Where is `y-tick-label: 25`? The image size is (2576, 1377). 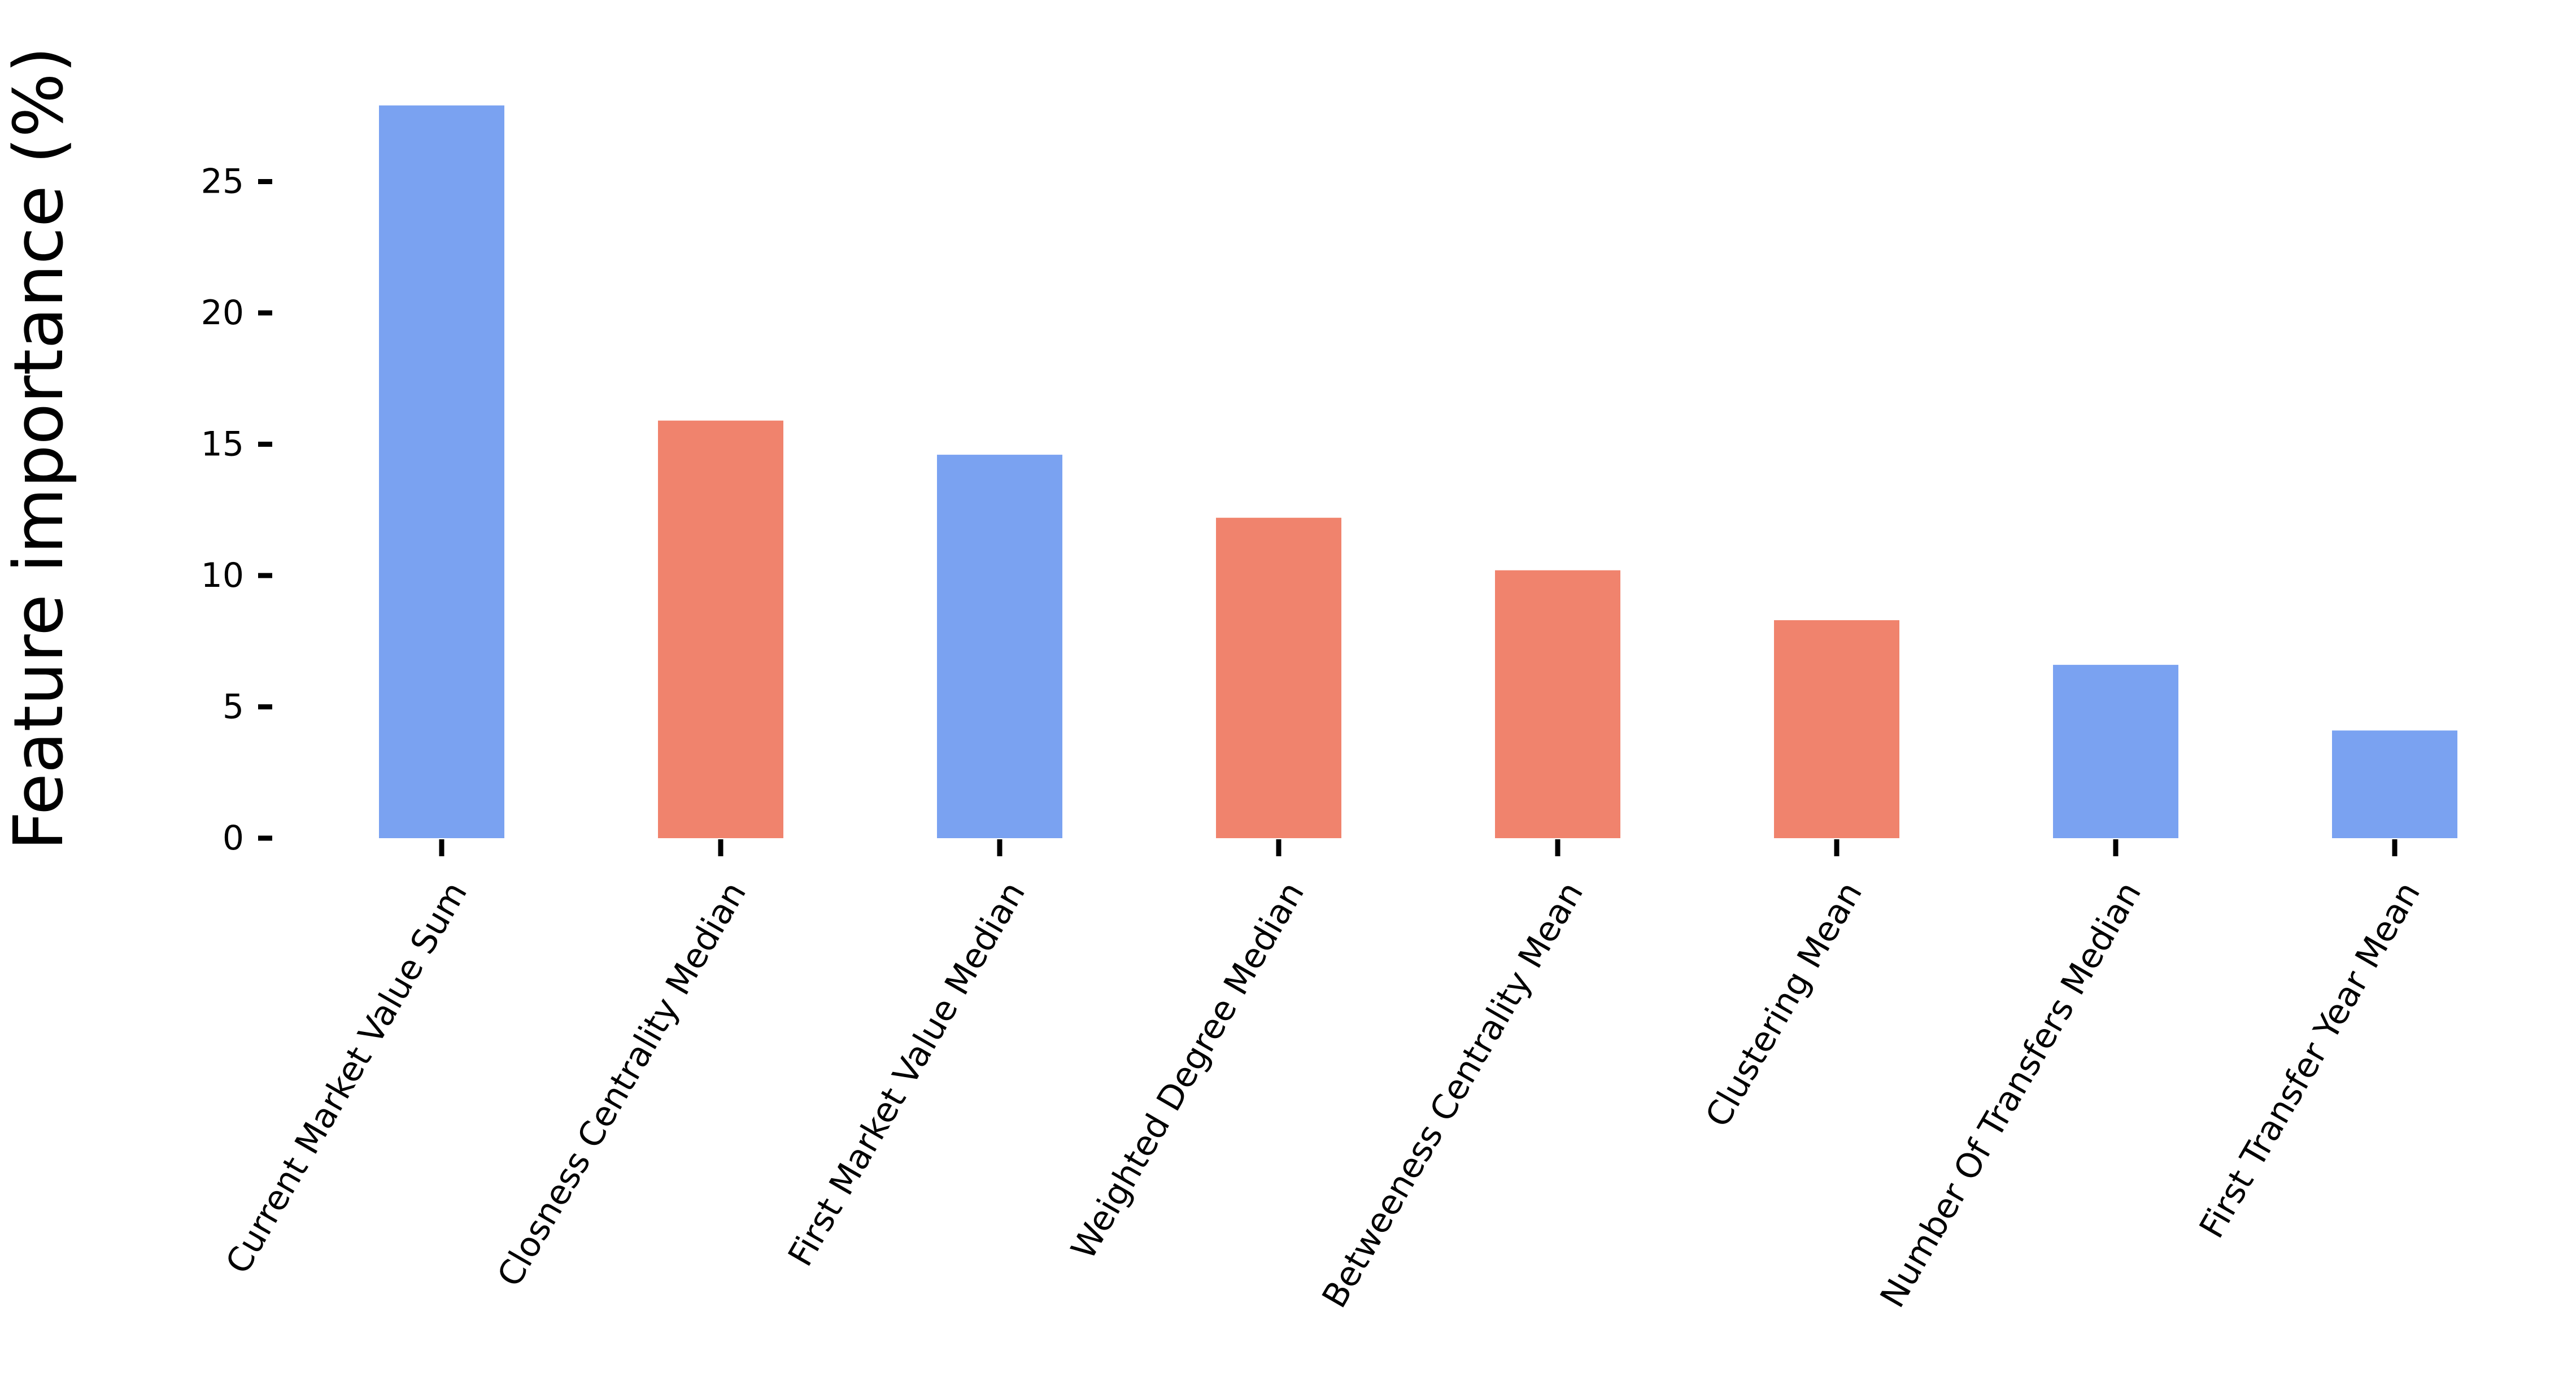
y-tick-label: 25 is located at coordinates (222, 182).